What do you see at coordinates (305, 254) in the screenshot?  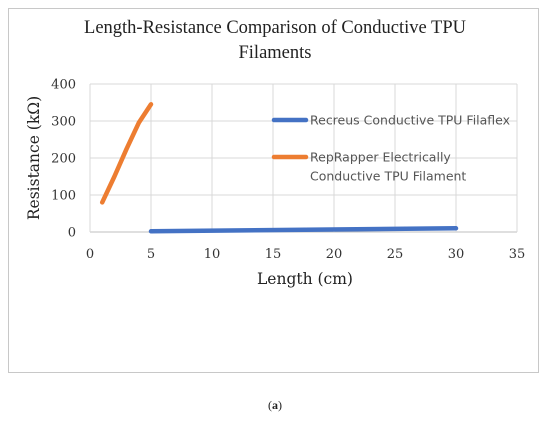 I see `x-axis: 0 5 10 15 20 25 30 35` at bounding box center [305, 254].